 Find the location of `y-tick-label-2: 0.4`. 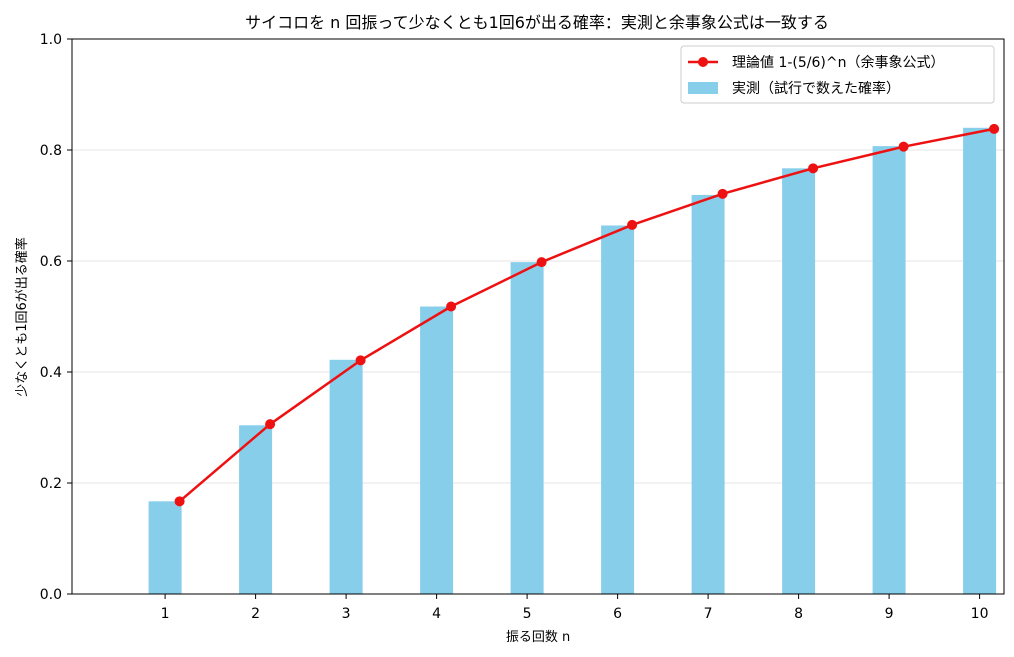

y-tick-label-2: 0.4 is located at coordinates (51, 373).